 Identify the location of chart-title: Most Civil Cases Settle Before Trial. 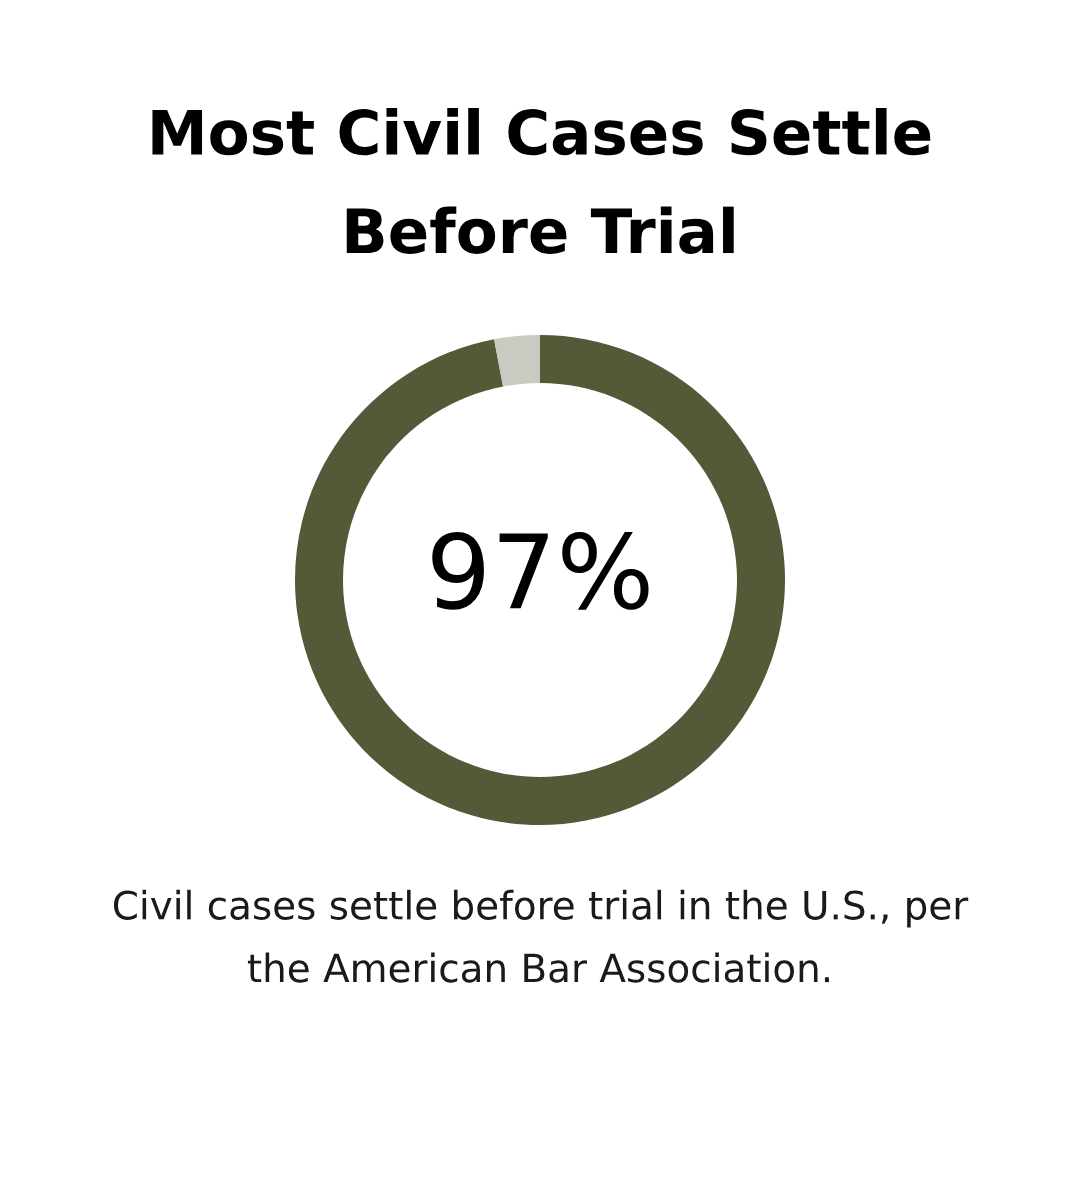
(541, 181).